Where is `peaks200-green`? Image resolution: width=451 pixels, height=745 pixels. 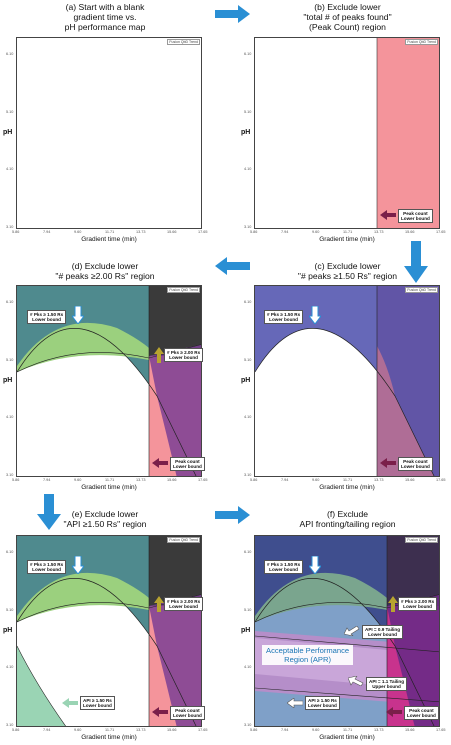
peaks200-green is located at coordinates (83, 597).